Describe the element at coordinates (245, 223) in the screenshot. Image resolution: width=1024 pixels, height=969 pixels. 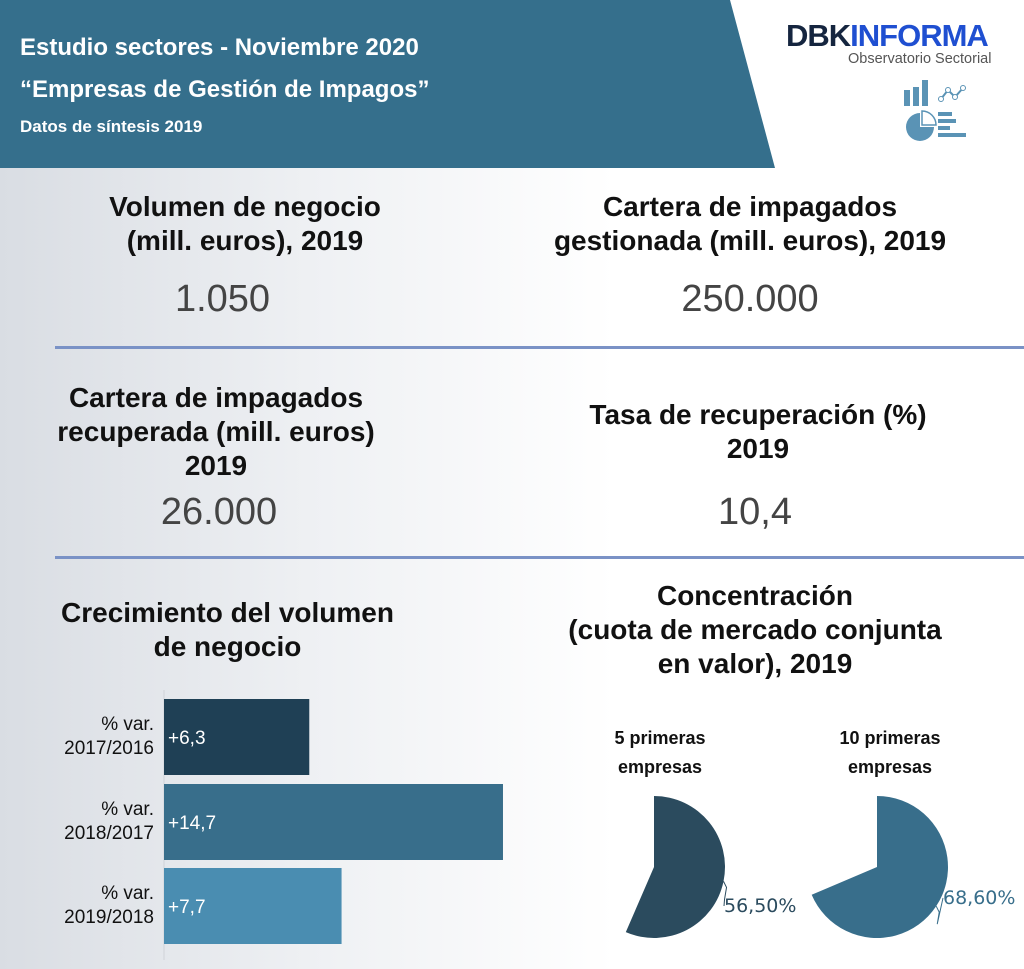
I see `kpi-title-volumen: Volumen de negocio (mill. euros), 2019` at that location.